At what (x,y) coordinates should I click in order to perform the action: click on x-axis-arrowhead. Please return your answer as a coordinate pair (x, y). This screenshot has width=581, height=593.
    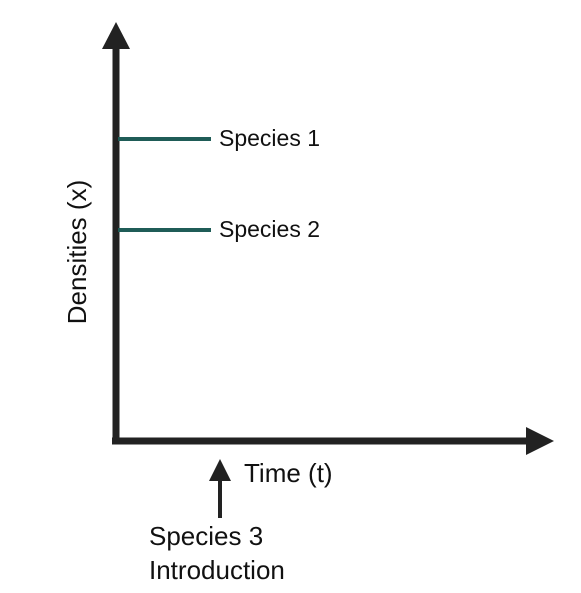
    Looking at the image, I should click on (540, 441).